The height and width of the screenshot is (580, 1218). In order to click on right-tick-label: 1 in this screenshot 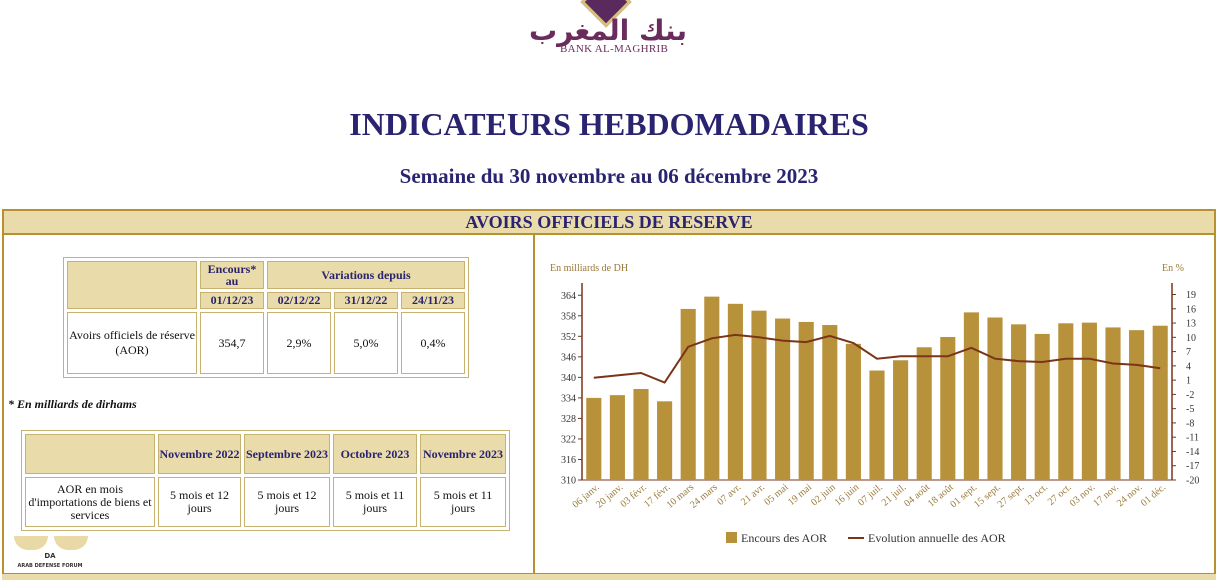, I will do `click(1188, 381)`.